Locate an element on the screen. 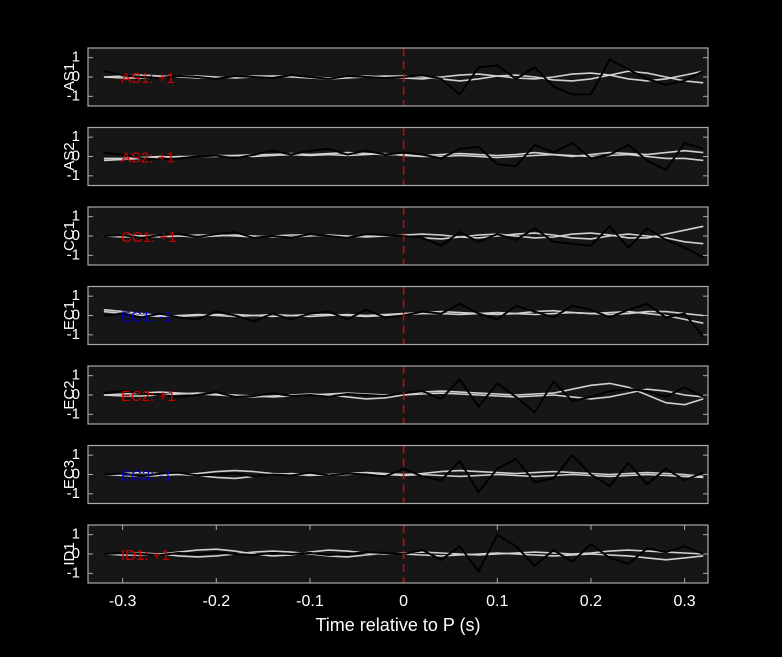  y-axis-label: AS1 is located at coordinates (69, 77).